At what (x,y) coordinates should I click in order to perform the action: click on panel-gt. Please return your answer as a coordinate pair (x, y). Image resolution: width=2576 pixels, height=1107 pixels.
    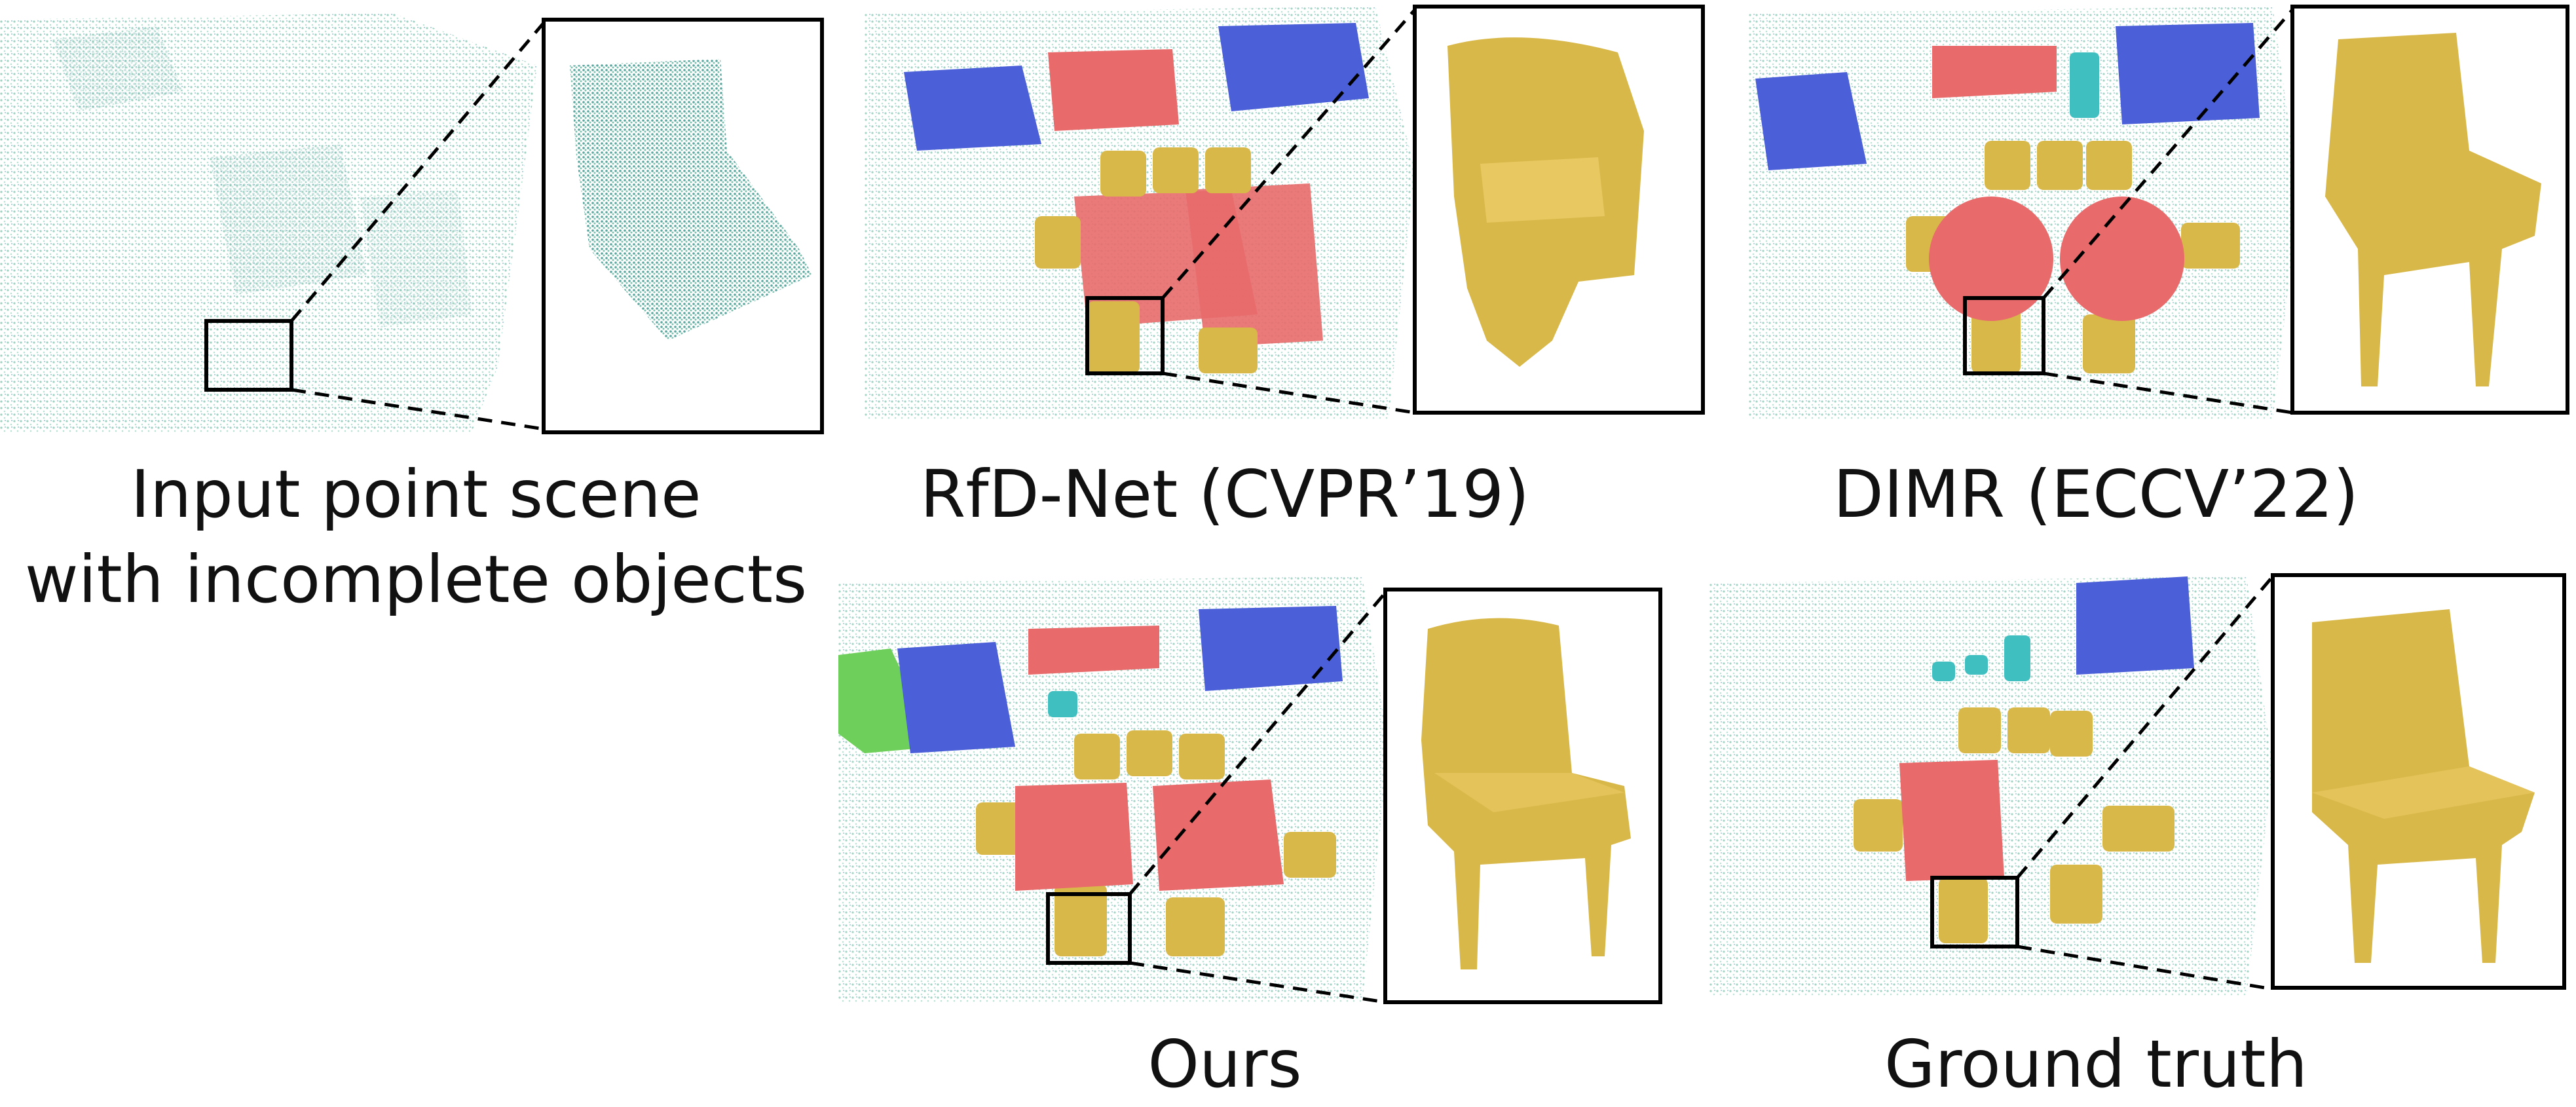
    Looking at the image, I should click on (2142, 789).